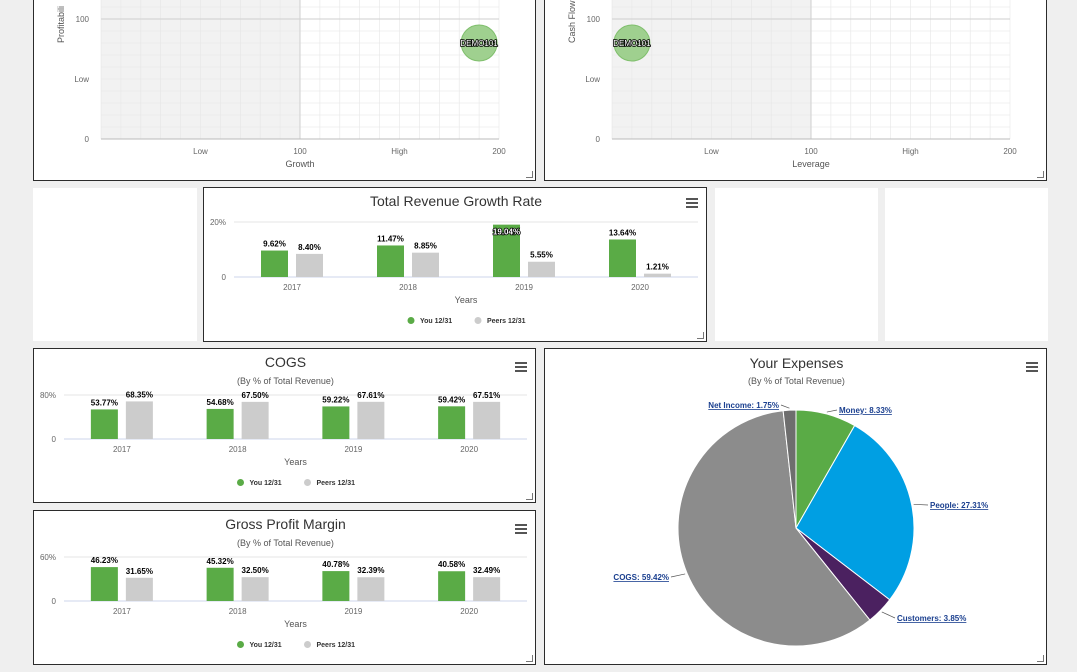 This screenshot has height=672, width=1077. Describe the element at coordinates (797, 363) in the screenshot. I see `chart-title: Your Expenses` at that location.